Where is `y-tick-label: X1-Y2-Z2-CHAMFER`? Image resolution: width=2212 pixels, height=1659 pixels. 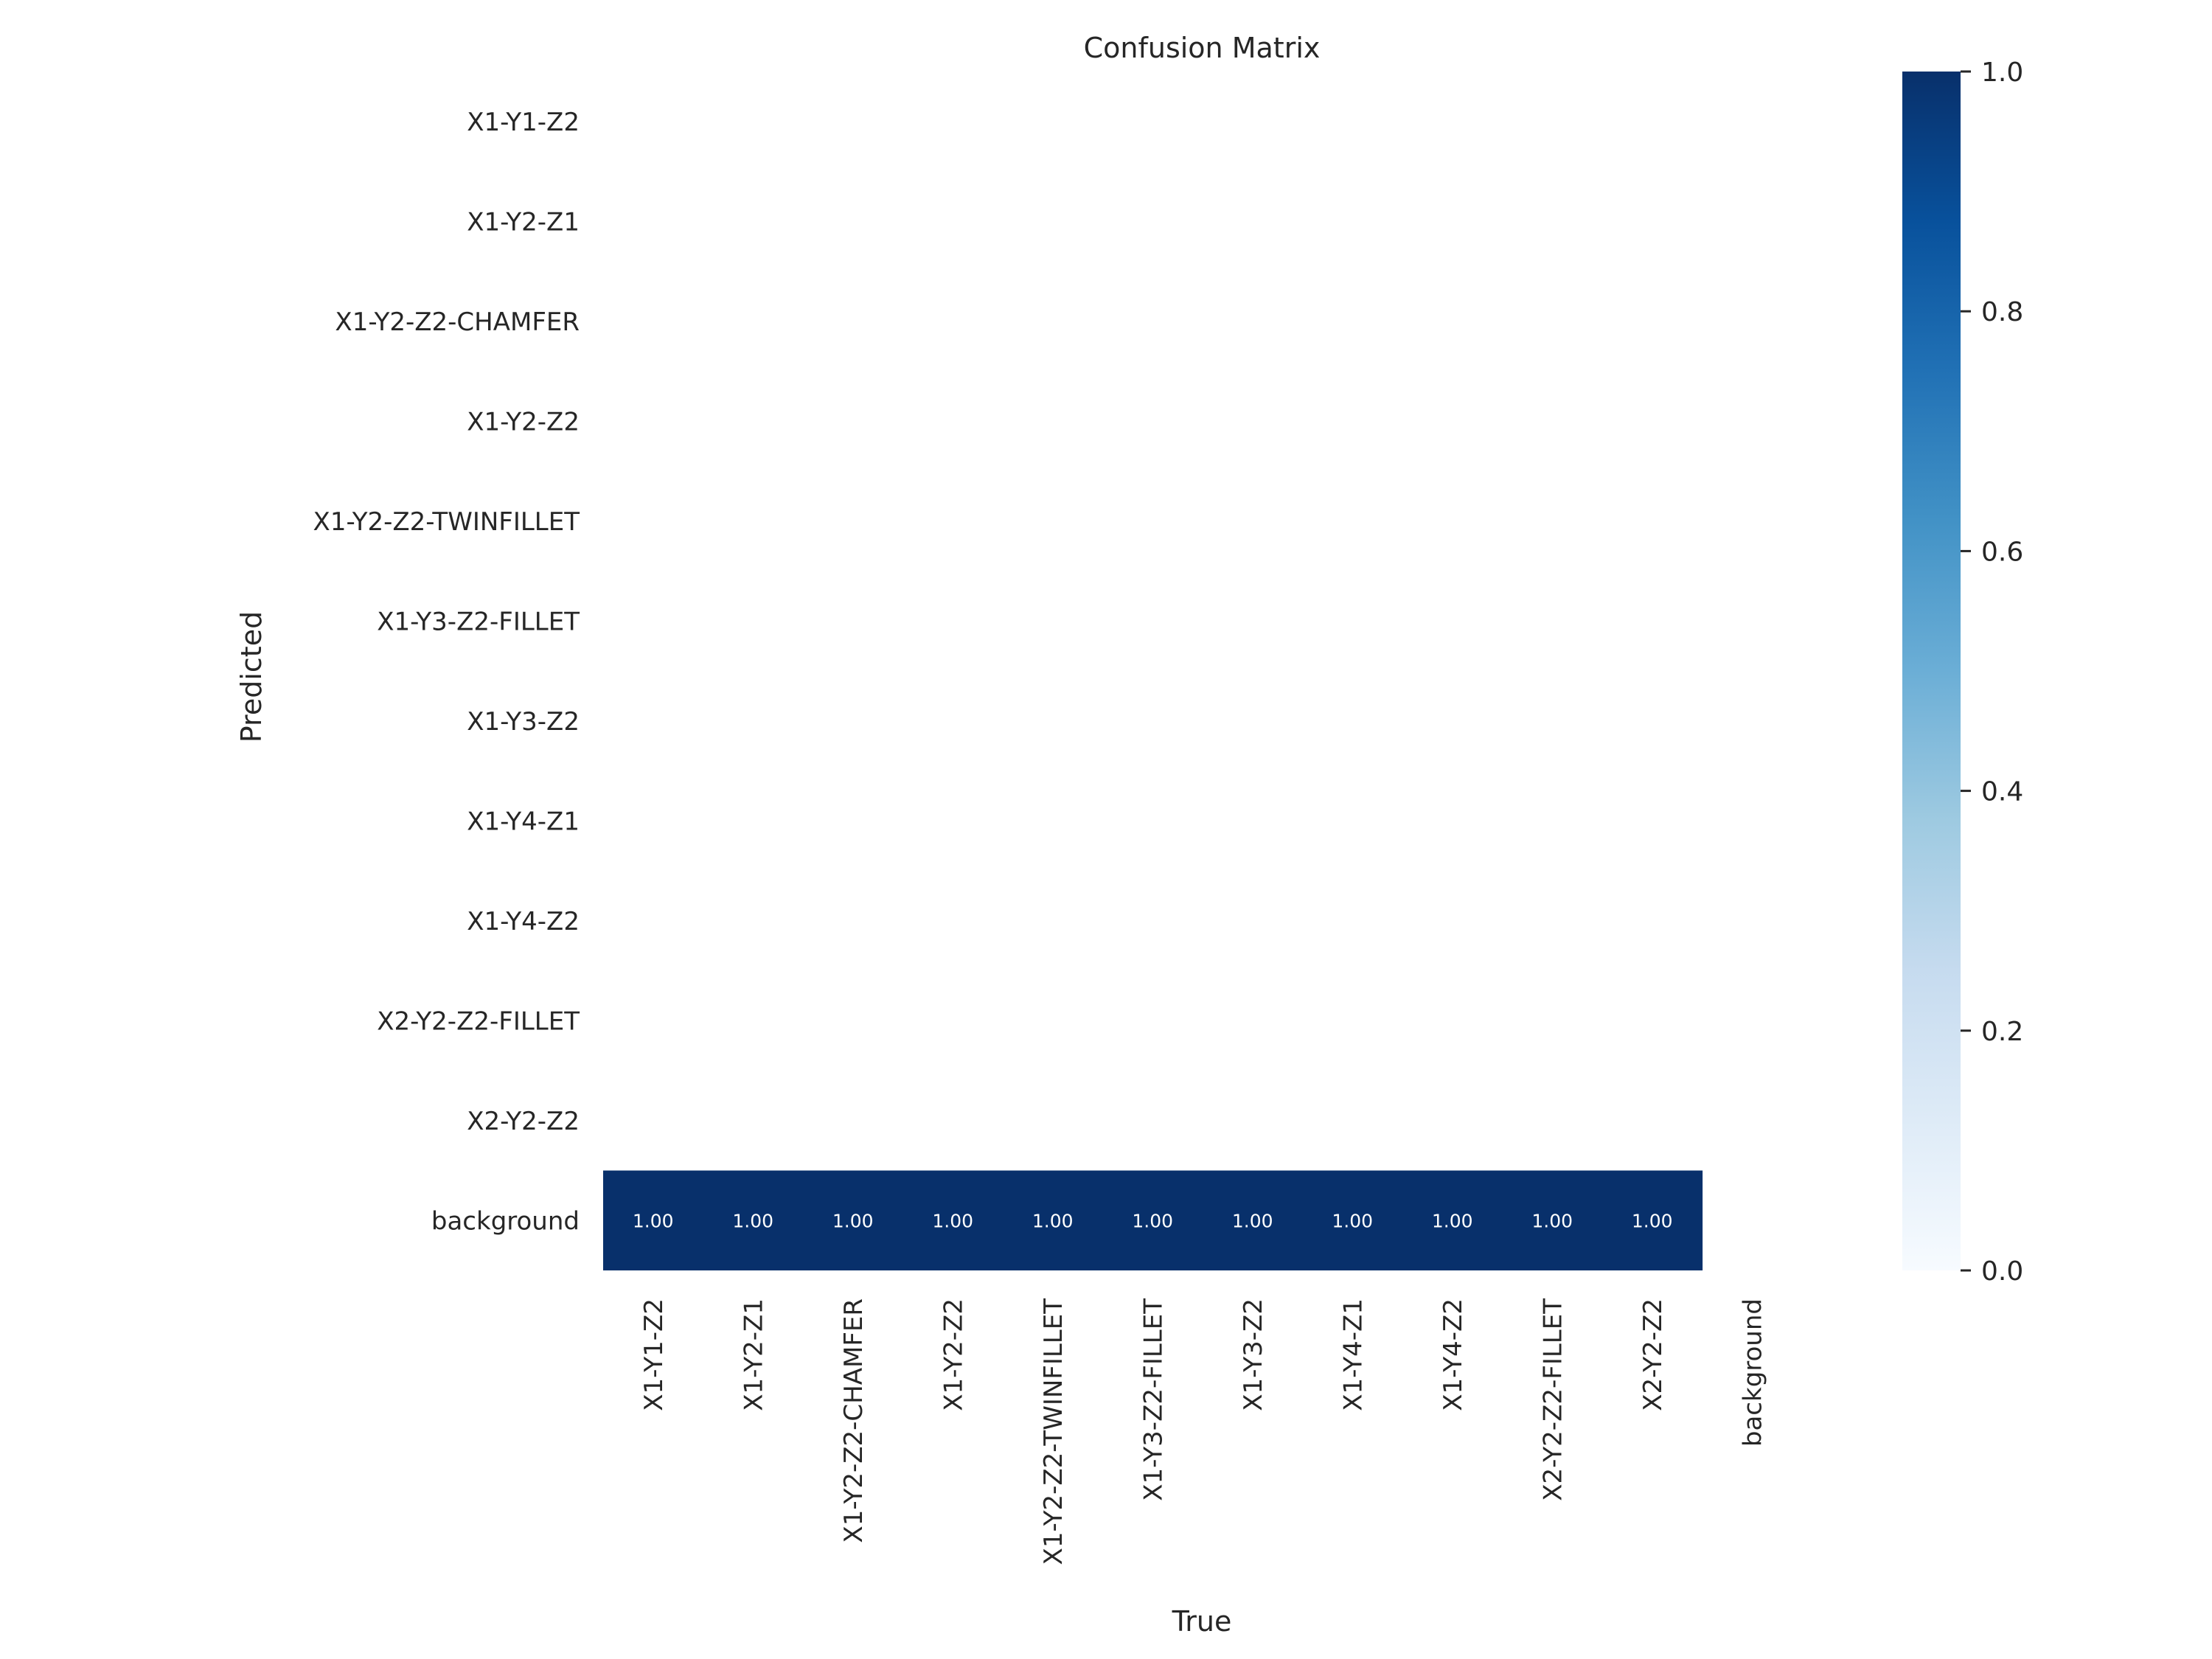 y-tick-label: X1-Y2-Z2-CHAMFER is located at coordinates (457, 322).